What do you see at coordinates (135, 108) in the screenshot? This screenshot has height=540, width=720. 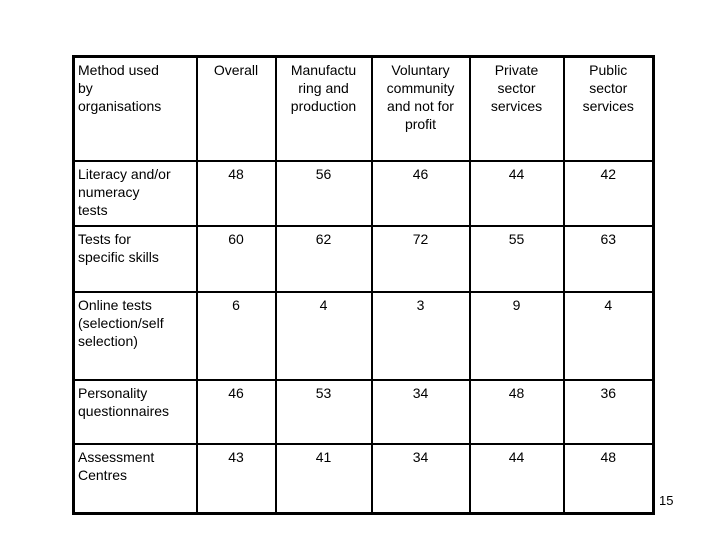 I see `header-cell-method-used: Method used by organisations` at bounding box center [135, 108].